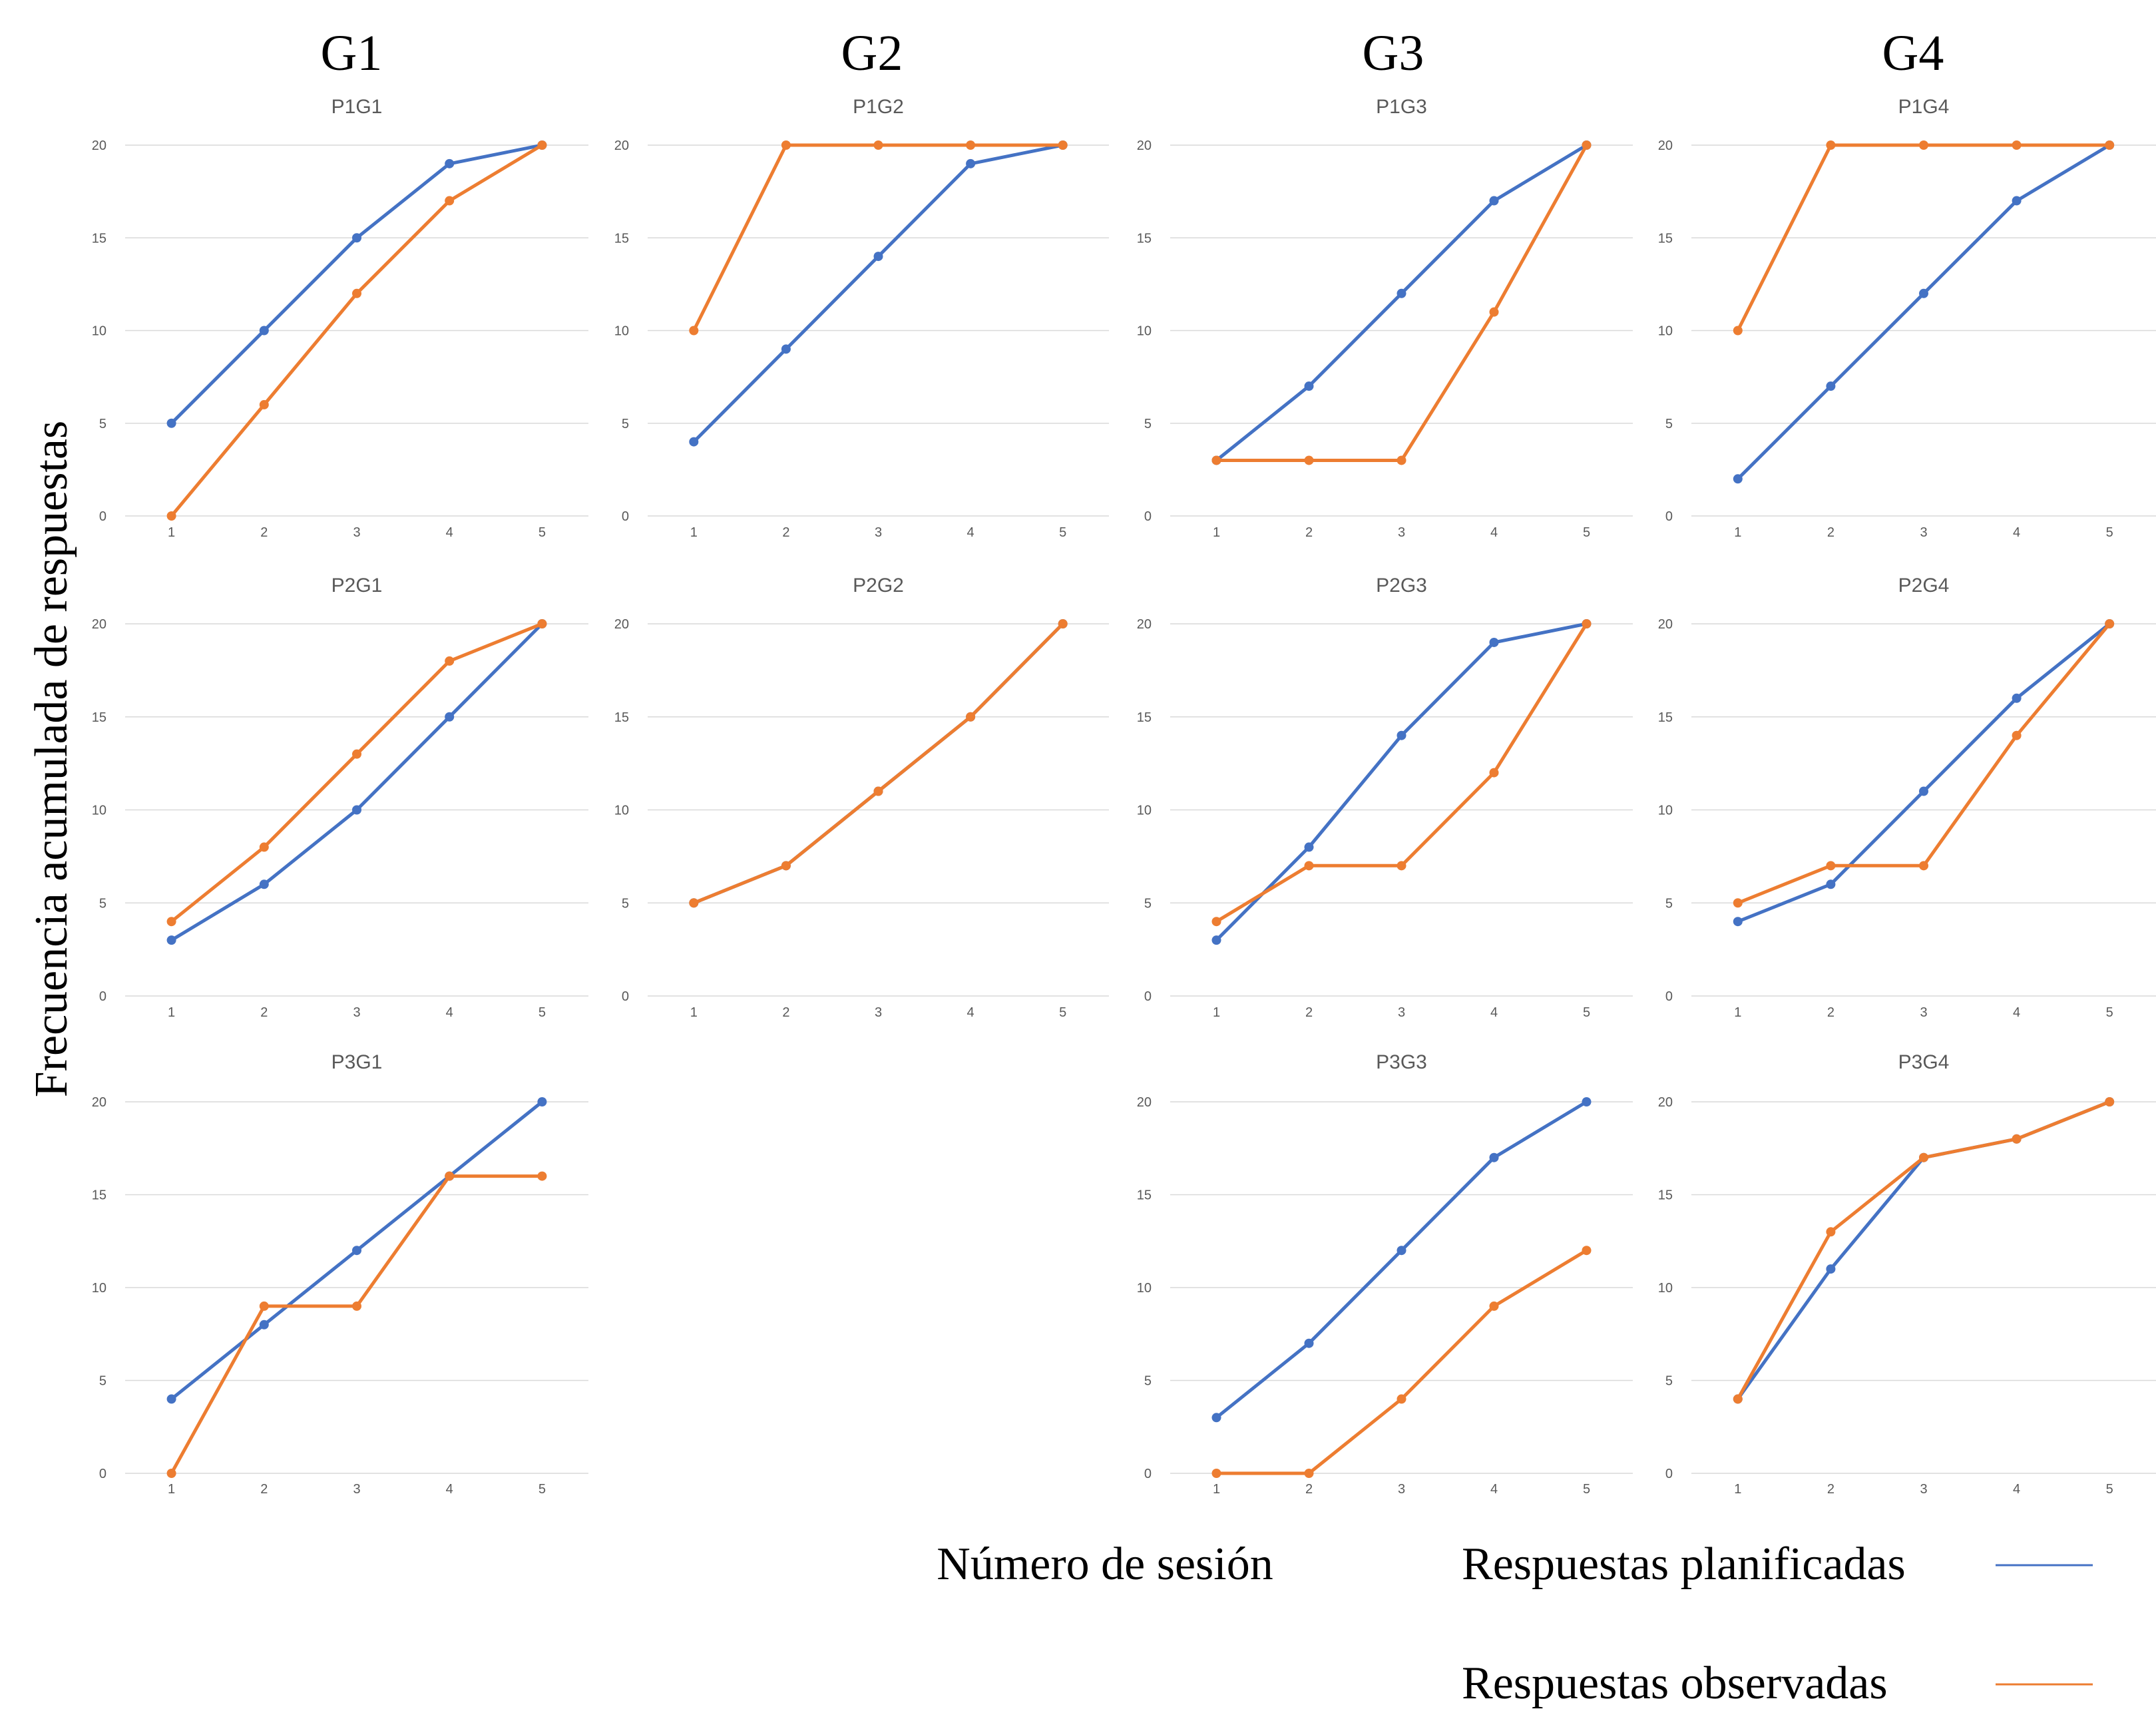 Image resolution: width=2156 pixels, height=1709 pixels. What do you see at coordinates (51, 759) in the screenshot?
I see `y-axis-label: Frecuencia acumulada de respuestas` at bounding box center [51, 759].